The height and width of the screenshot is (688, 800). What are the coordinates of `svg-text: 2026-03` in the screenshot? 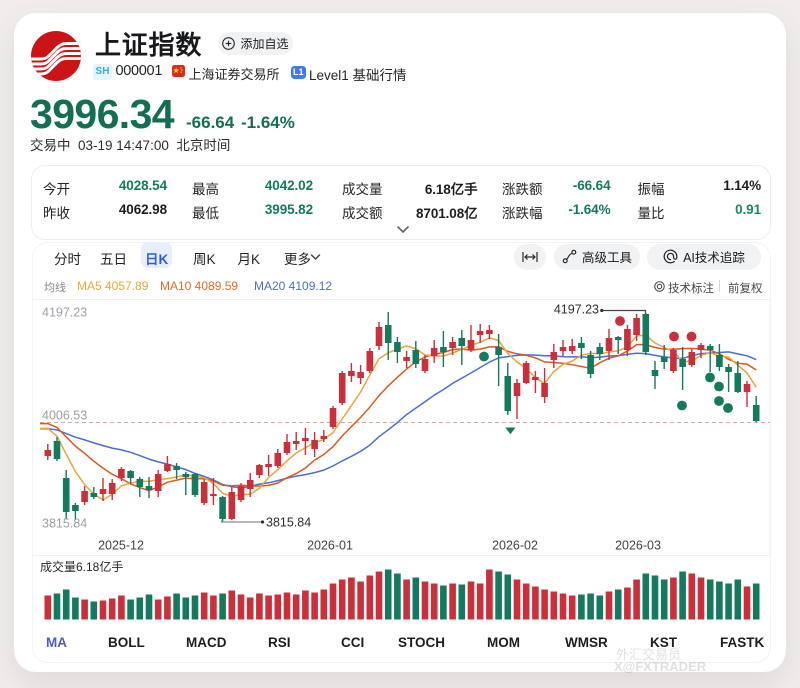 It's located at (638, 546).